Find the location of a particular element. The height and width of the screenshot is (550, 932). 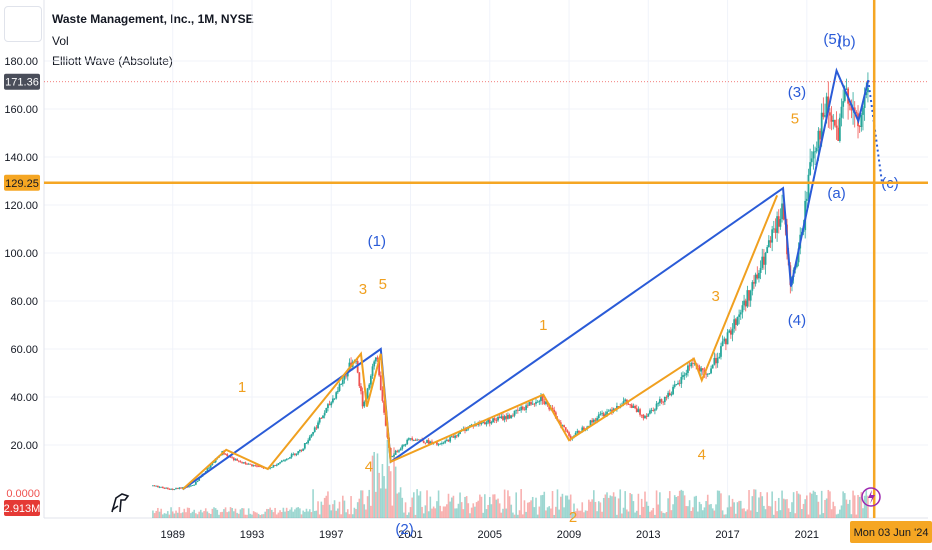

y-tick-label: 100.00 is located at coordinates (21, 254).